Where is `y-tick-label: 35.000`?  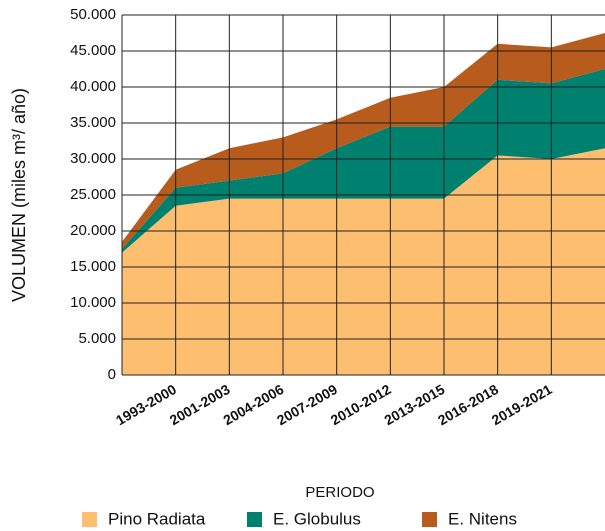 y-tick-label: 35.000 is located at coordinates (93, 122).